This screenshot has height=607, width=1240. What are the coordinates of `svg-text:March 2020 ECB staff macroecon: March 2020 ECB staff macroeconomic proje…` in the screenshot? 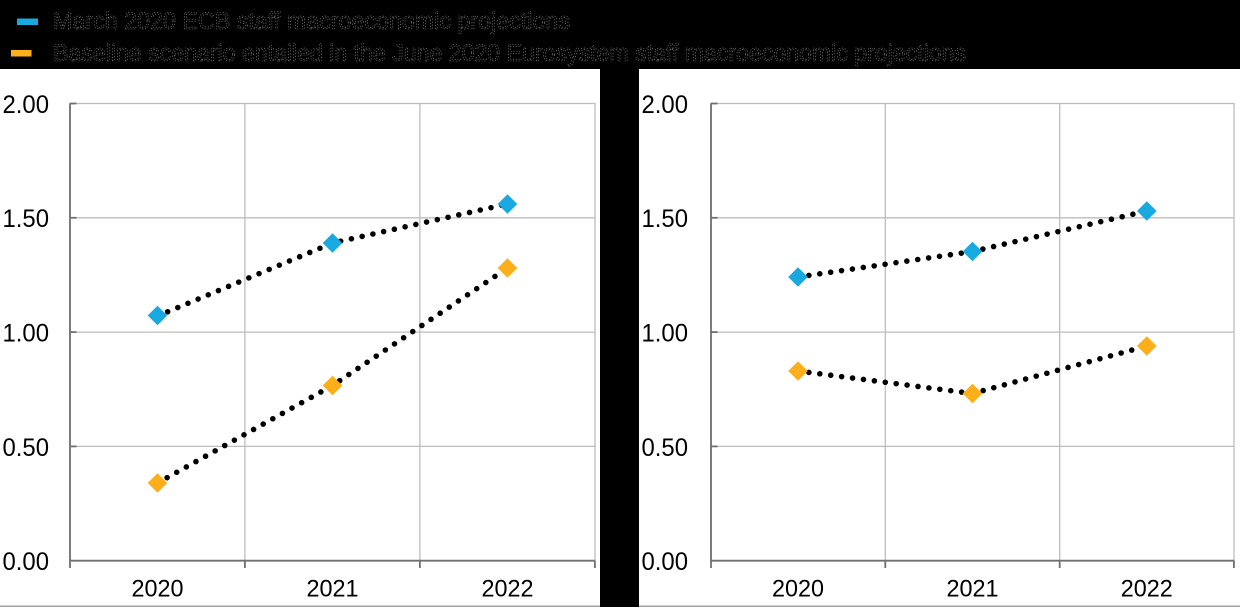 It's located at (311, 21).